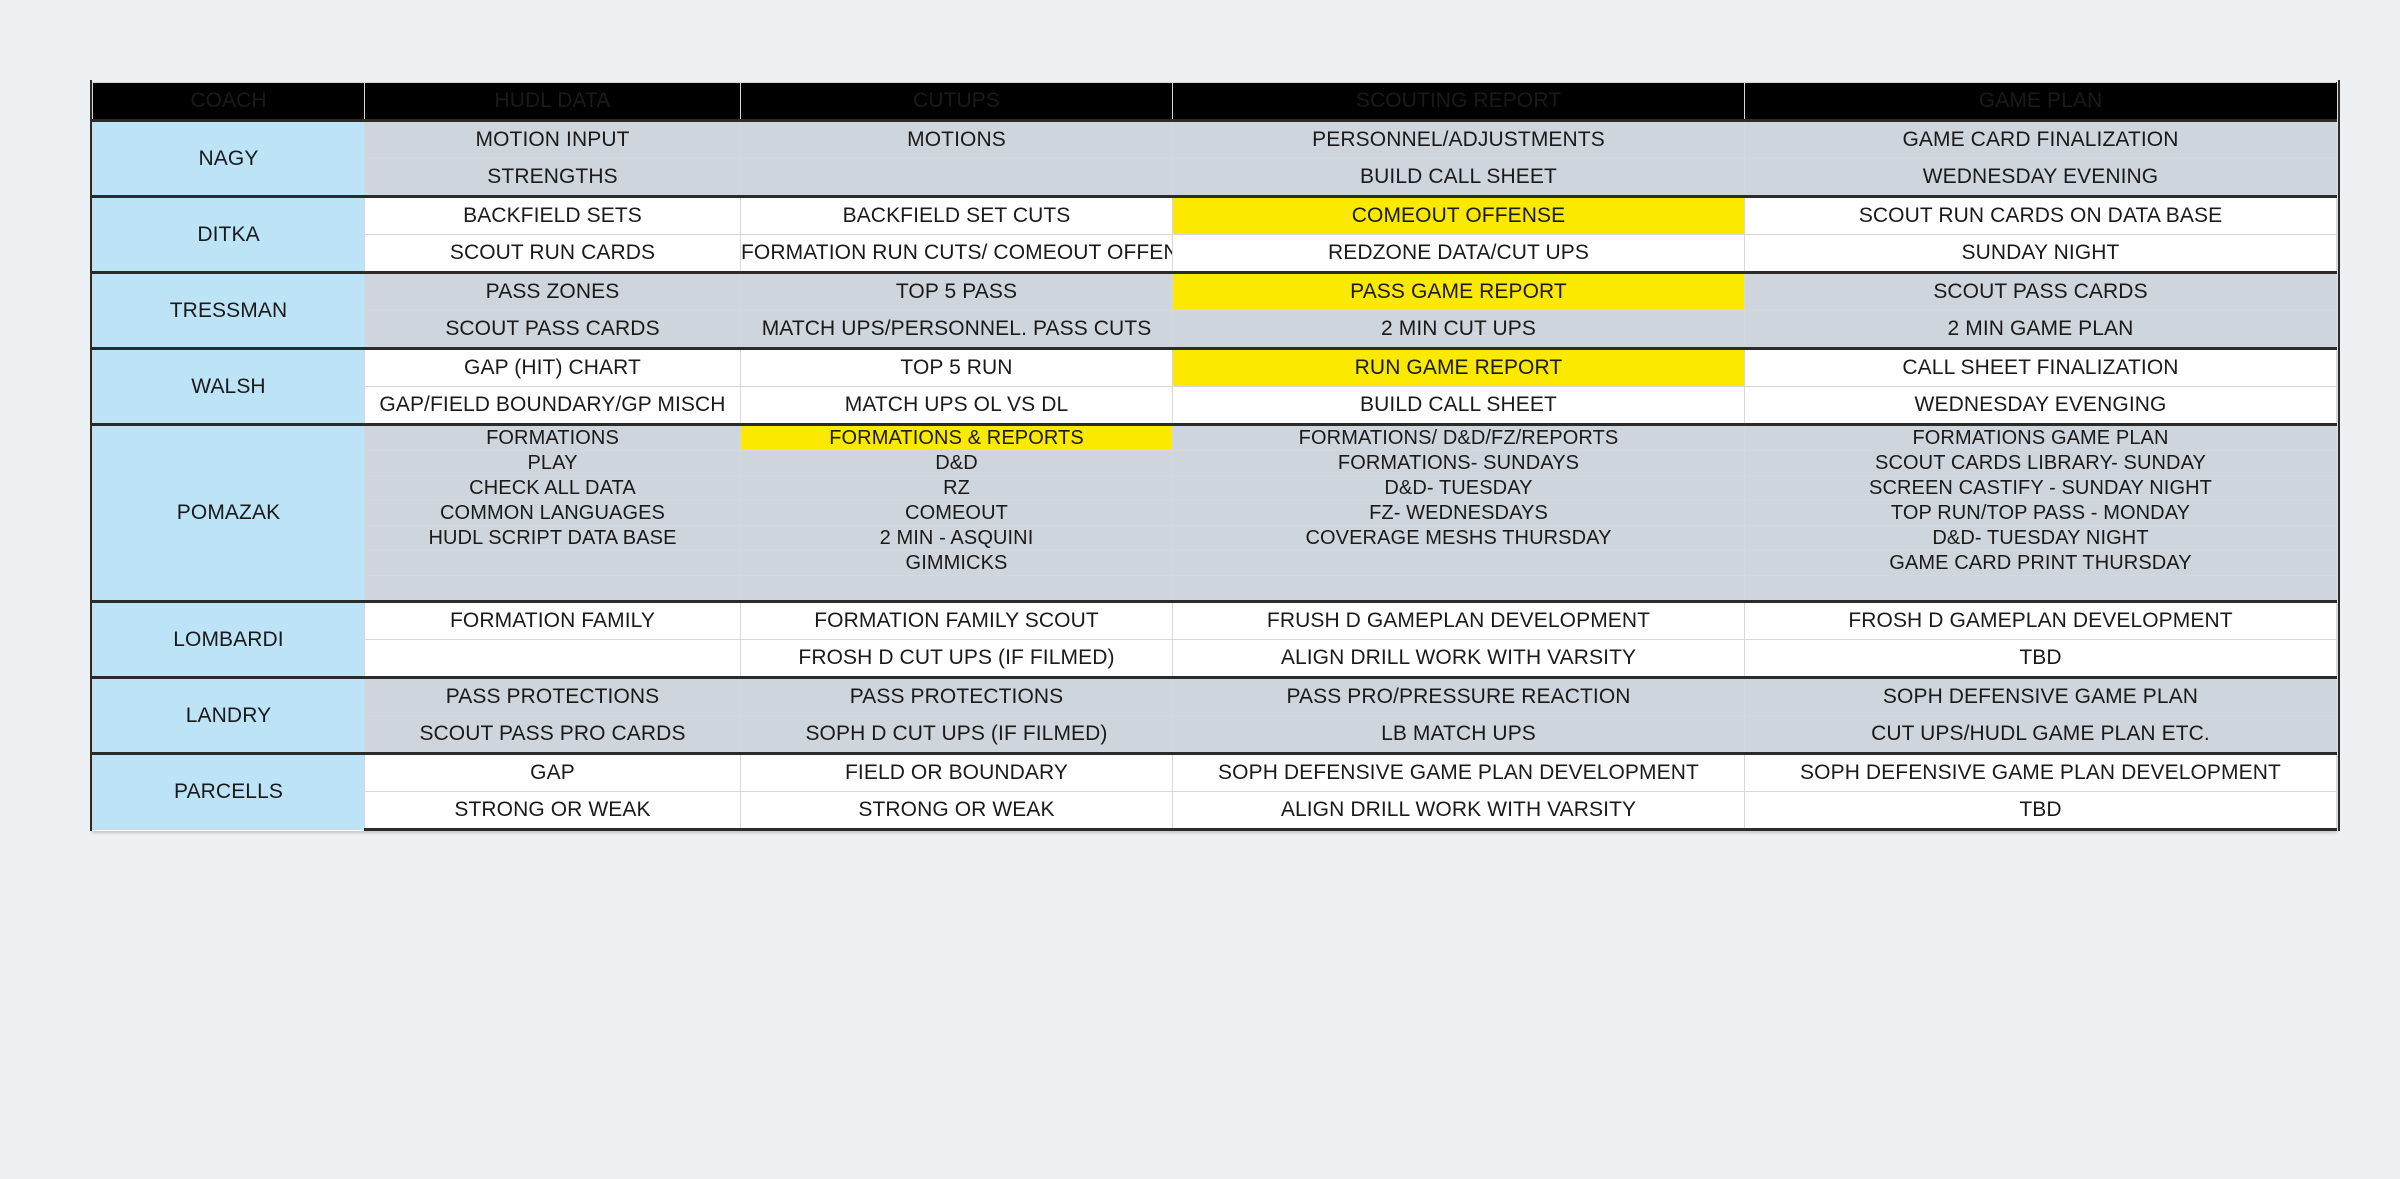 This screenshot has width=2400, height=1179. I want to click on cell-scout: SOPH DEFENSIVE GAME PLAN DEVELOPMENT, so click(1458, 772).